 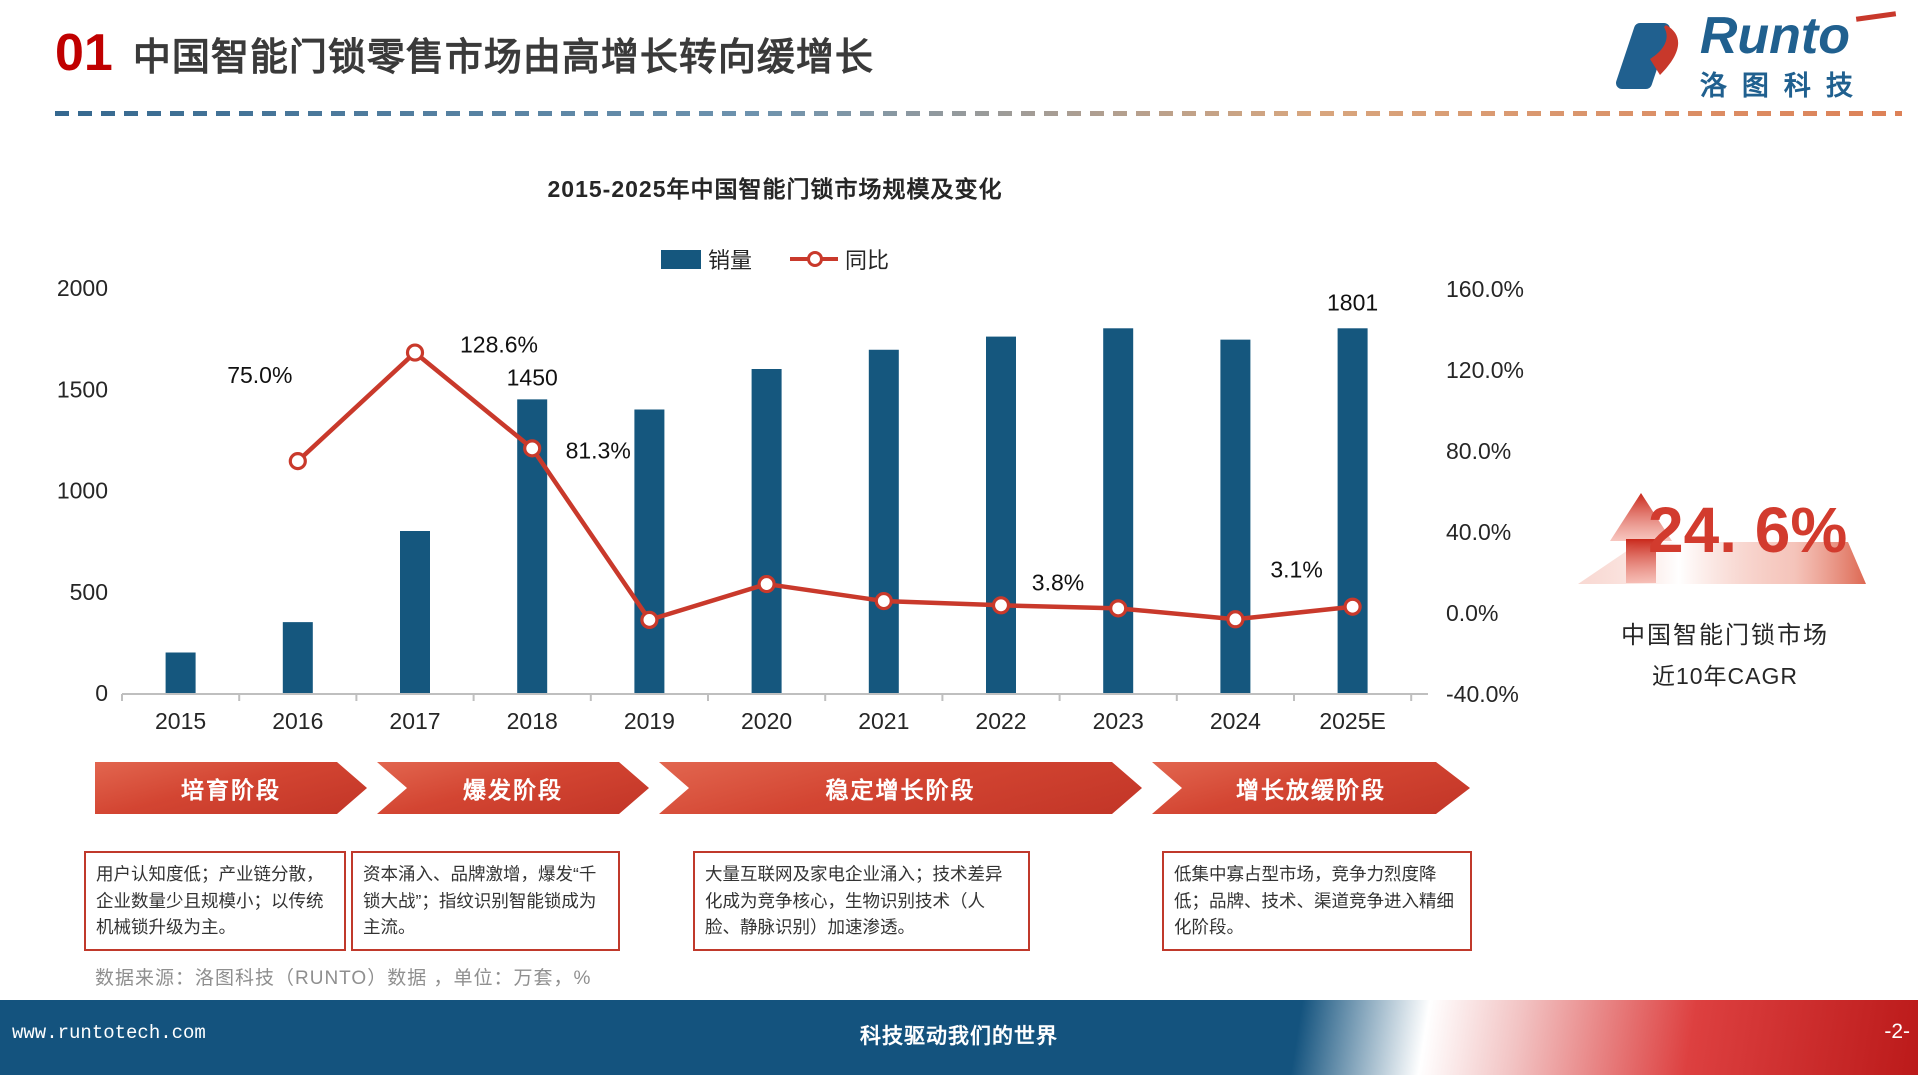 What do you see at coordinates (680, 259) in the screenshot?
I see `legend-sales-swatch-icon` at bounding box center [680, 259].